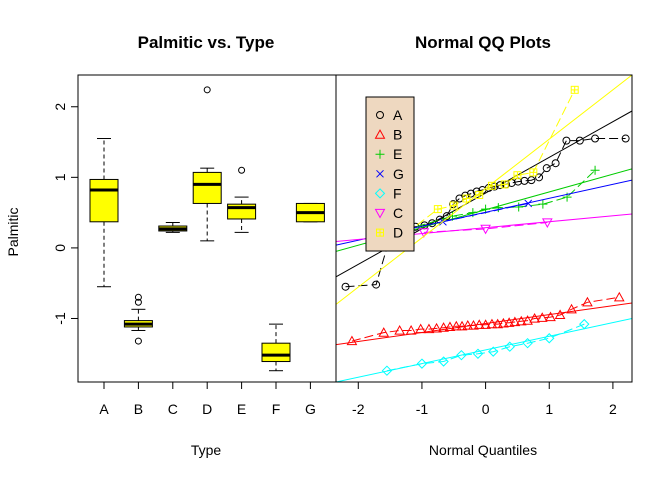  I want to click on legend-item-A: A, so click(389, 115).